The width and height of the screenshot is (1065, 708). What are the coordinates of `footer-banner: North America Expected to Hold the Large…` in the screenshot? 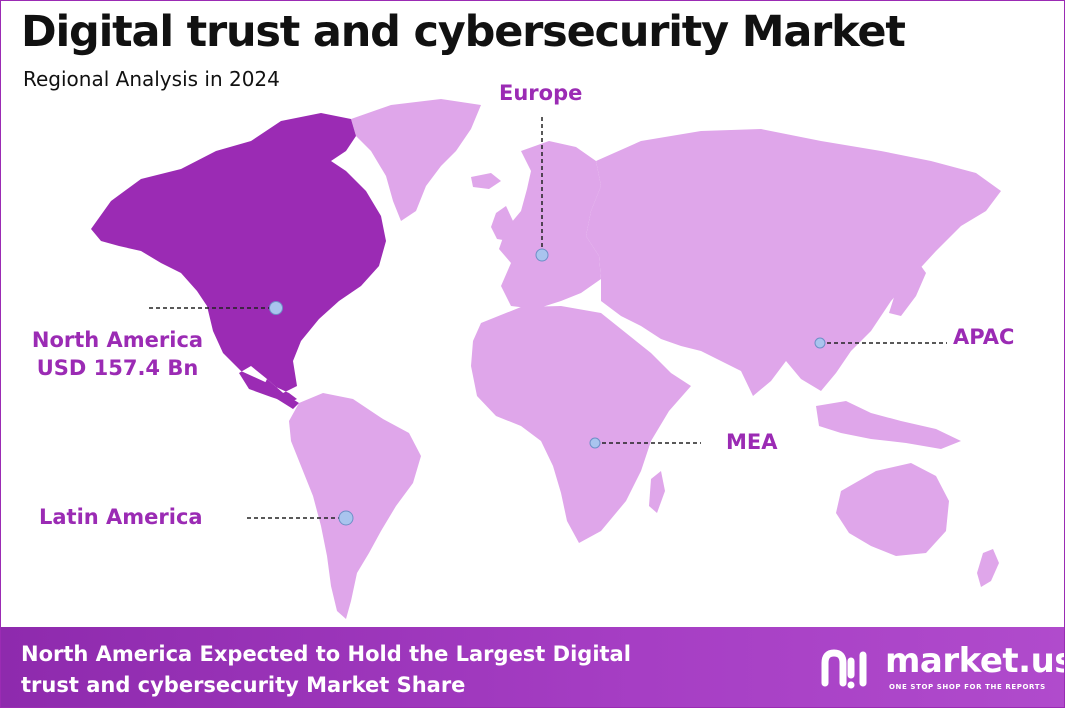 It's located at (532, 667).